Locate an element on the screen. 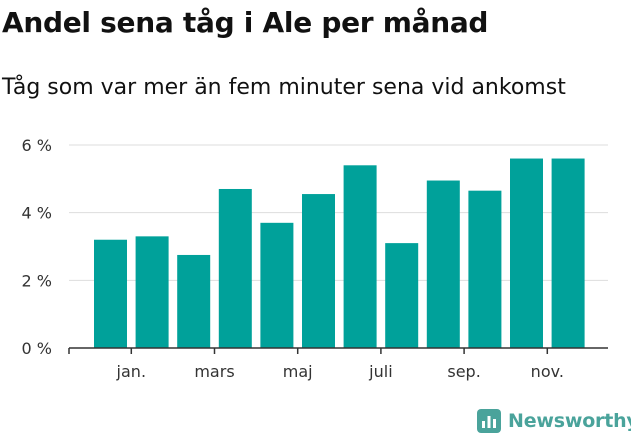 This screenshot has width=631, height=439. y-tick-label: 4 % is located at coordinates (37, 213).